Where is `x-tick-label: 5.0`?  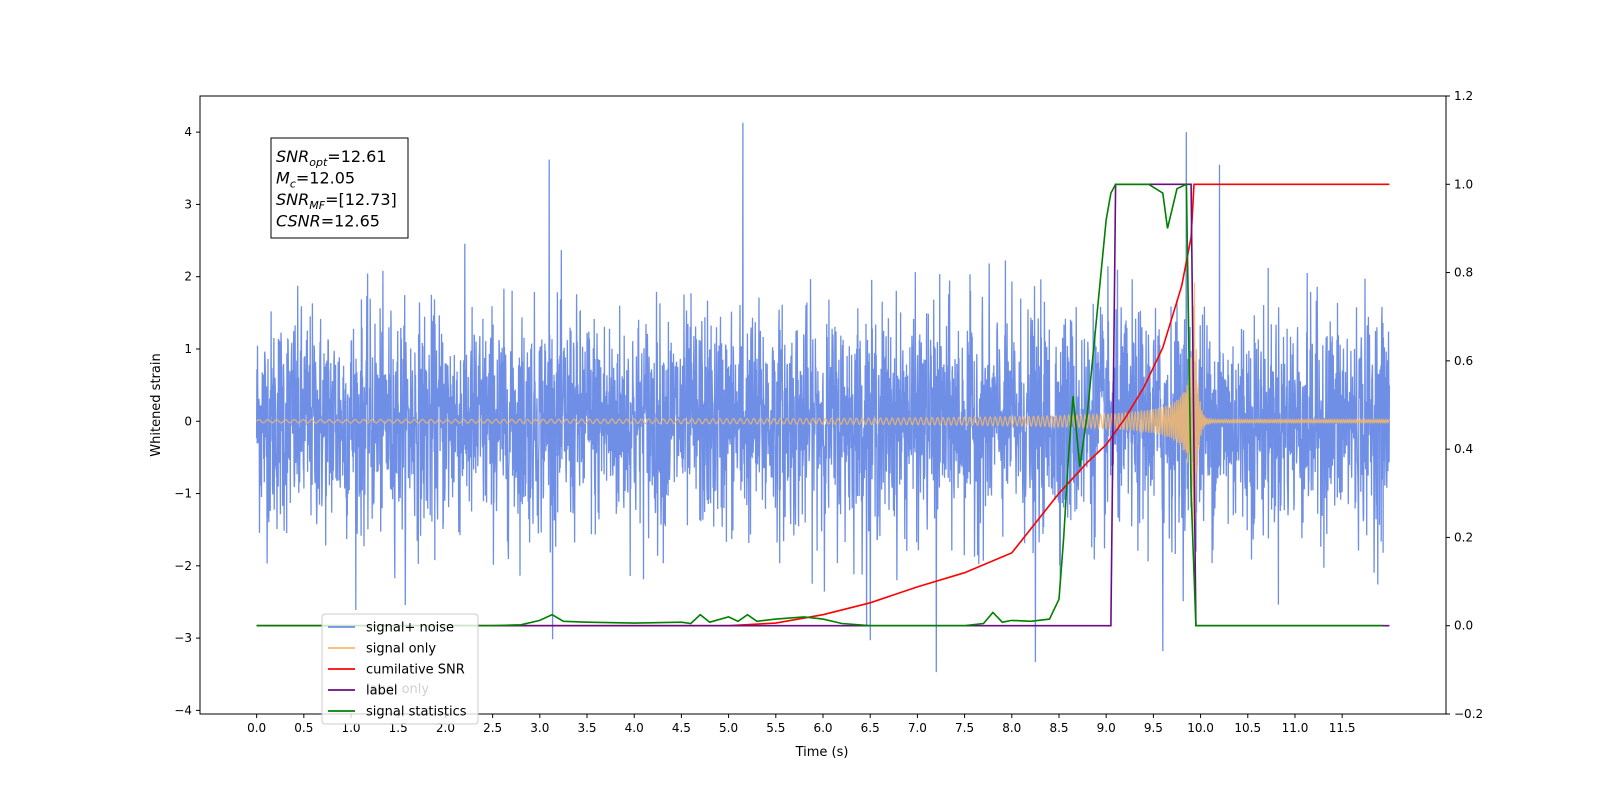 x-tick-label: 5.0 is located at coordinates (728, 728).